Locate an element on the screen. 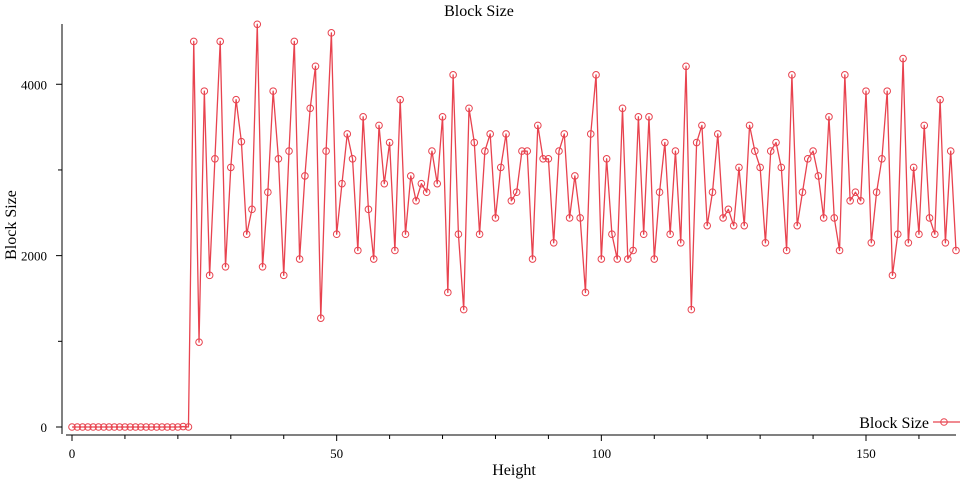 The height and width of the screenshot is (485, 960). x-tick-label: 50 is located at coordinates (336, 453).